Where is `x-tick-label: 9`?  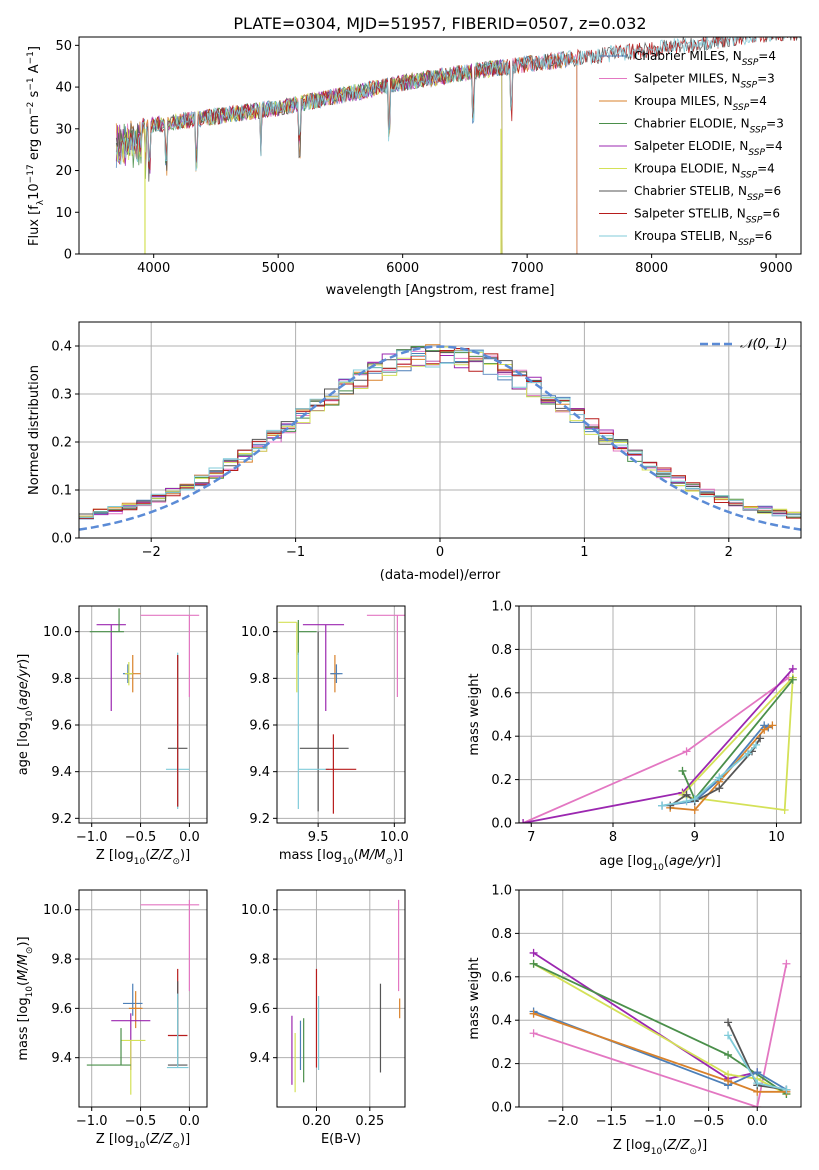 x-tick-label: 9 is located at coordinates (695, 837).